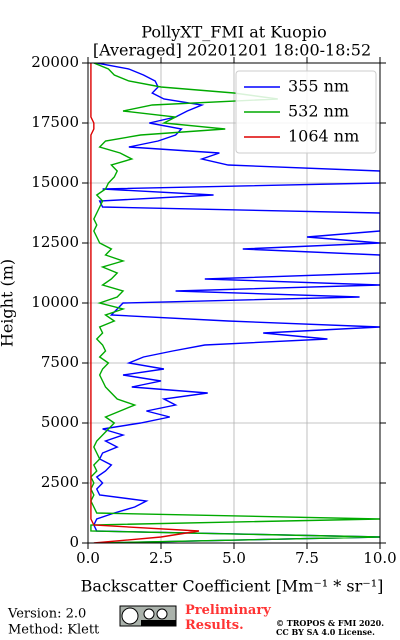 Image resolution: width=400 pixels, height=640 pixels. What do you see at coordinates (323, 136) in the screenshot?
I see `legend-label: 1064 nm` at bounding box center [323, 136].